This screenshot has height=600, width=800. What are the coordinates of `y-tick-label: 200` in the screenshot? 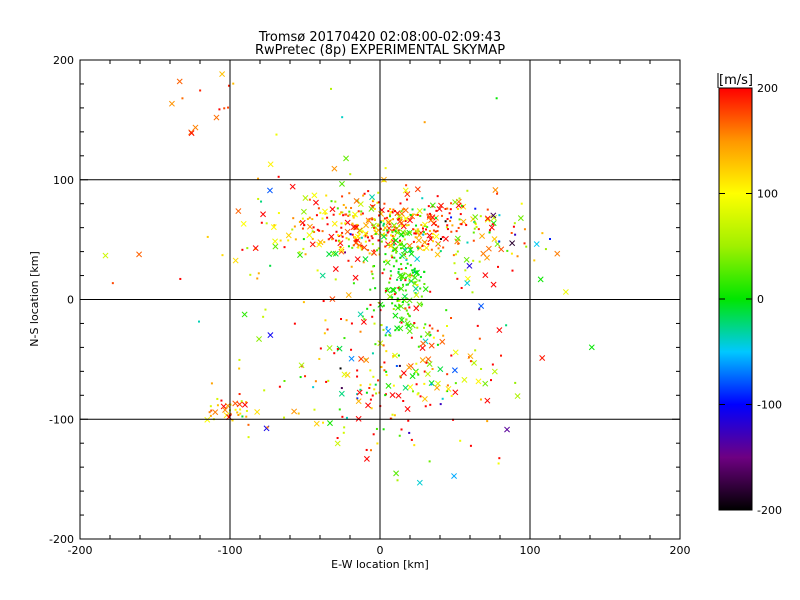 It's located at (63, 60).